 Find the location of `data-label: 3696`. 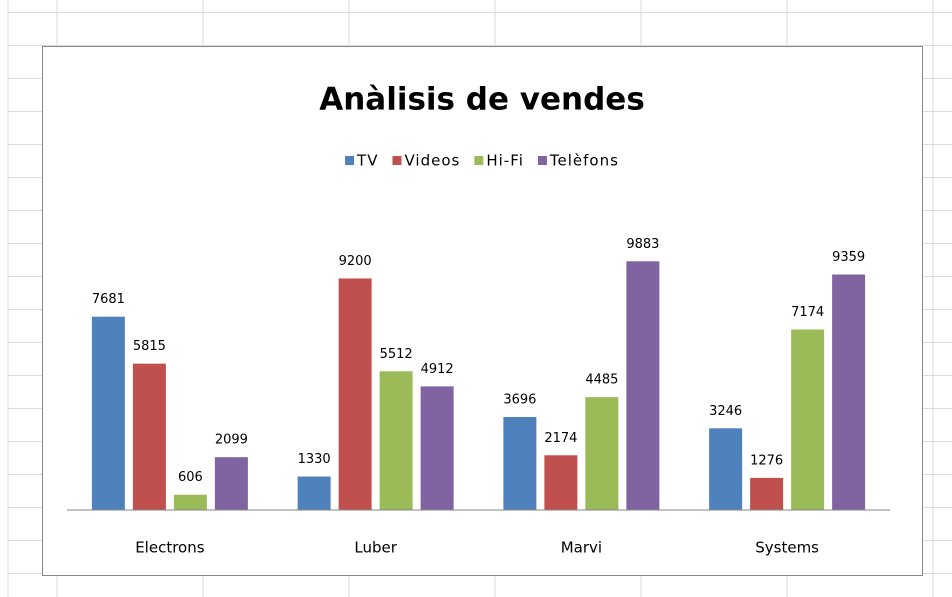

data-label: 3696 is located at coordinates (519, 399).